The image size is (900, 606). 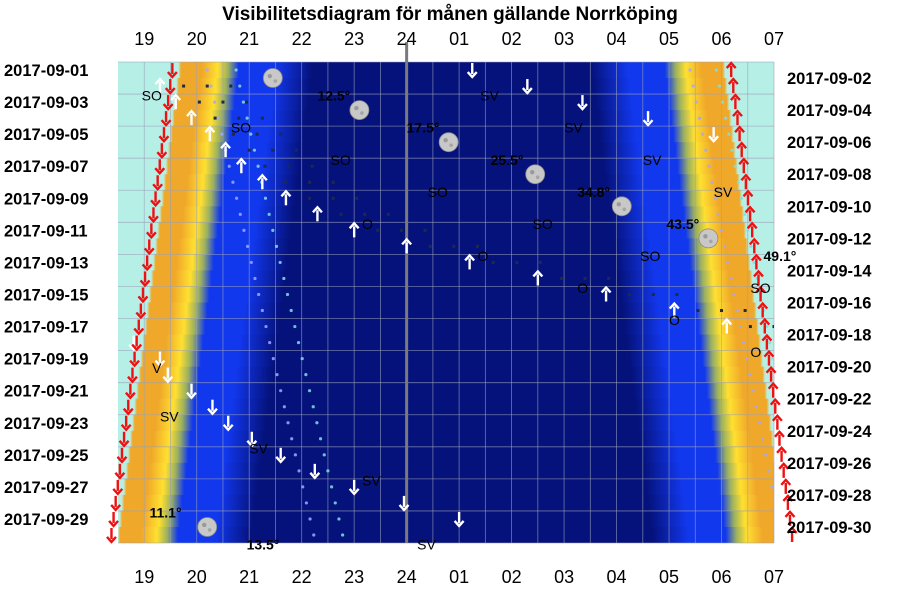 I want to click on x-tick-bottom: 06, so click(x=722, y=577).